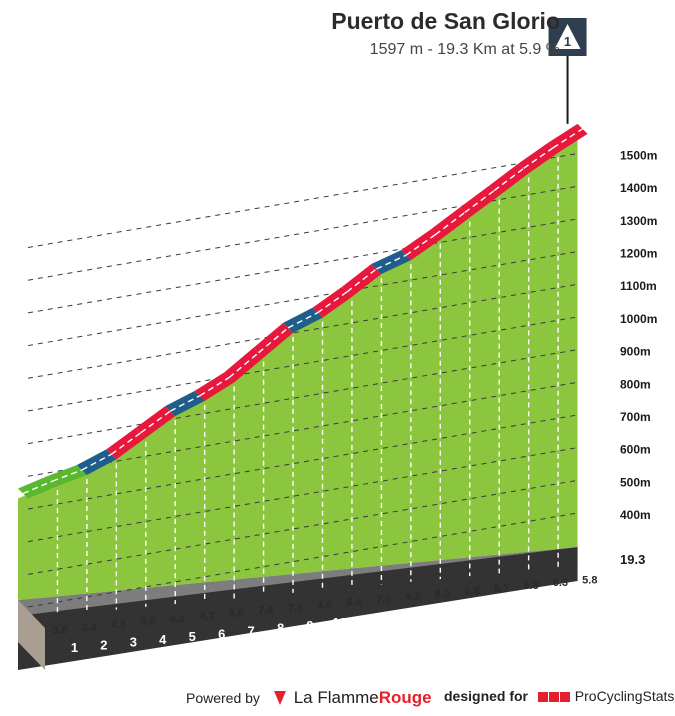 The height and width of the screenshot is (716, 675). Describe the element at coordinates (638, 319) in the screenshot. I see `altitude-label-1000: 1000m` at that location.